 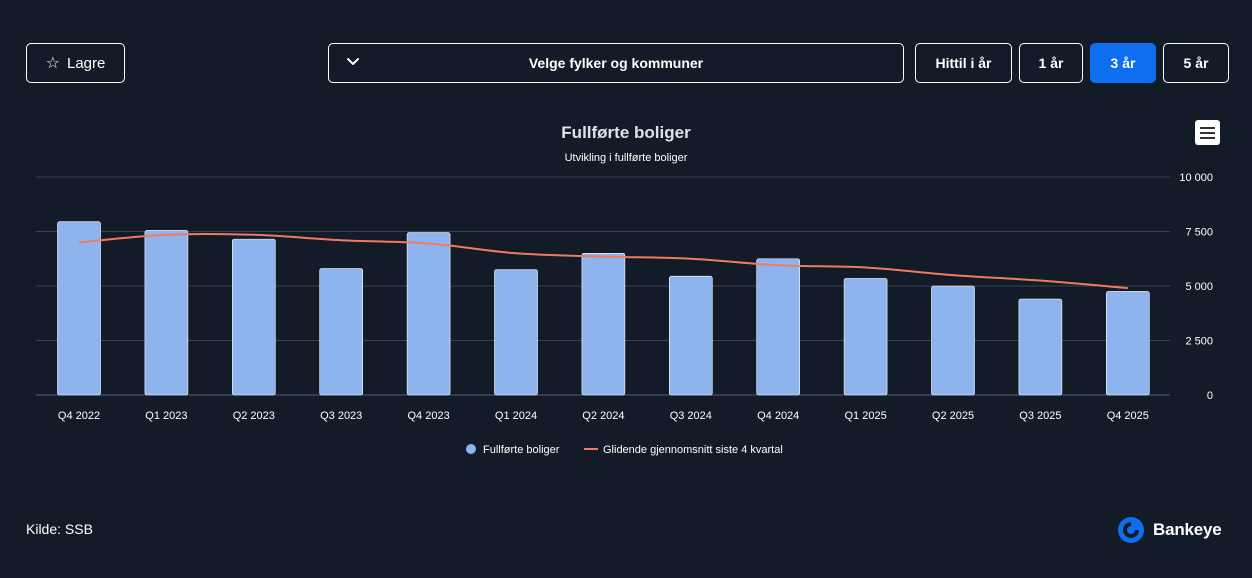 I want to click on star-icon: ☆, so click(x=52, y=63).